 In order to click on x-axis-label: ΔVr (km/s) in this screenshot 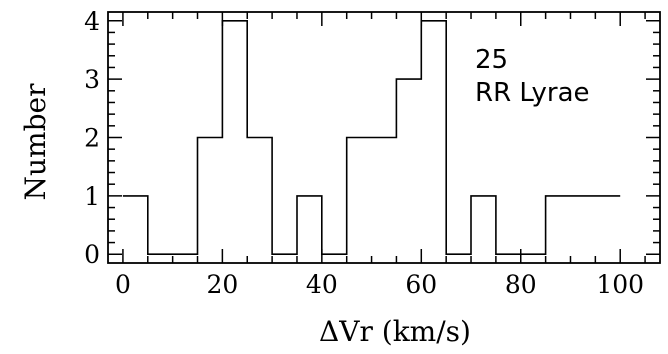, I will do `click(395, 331)`.